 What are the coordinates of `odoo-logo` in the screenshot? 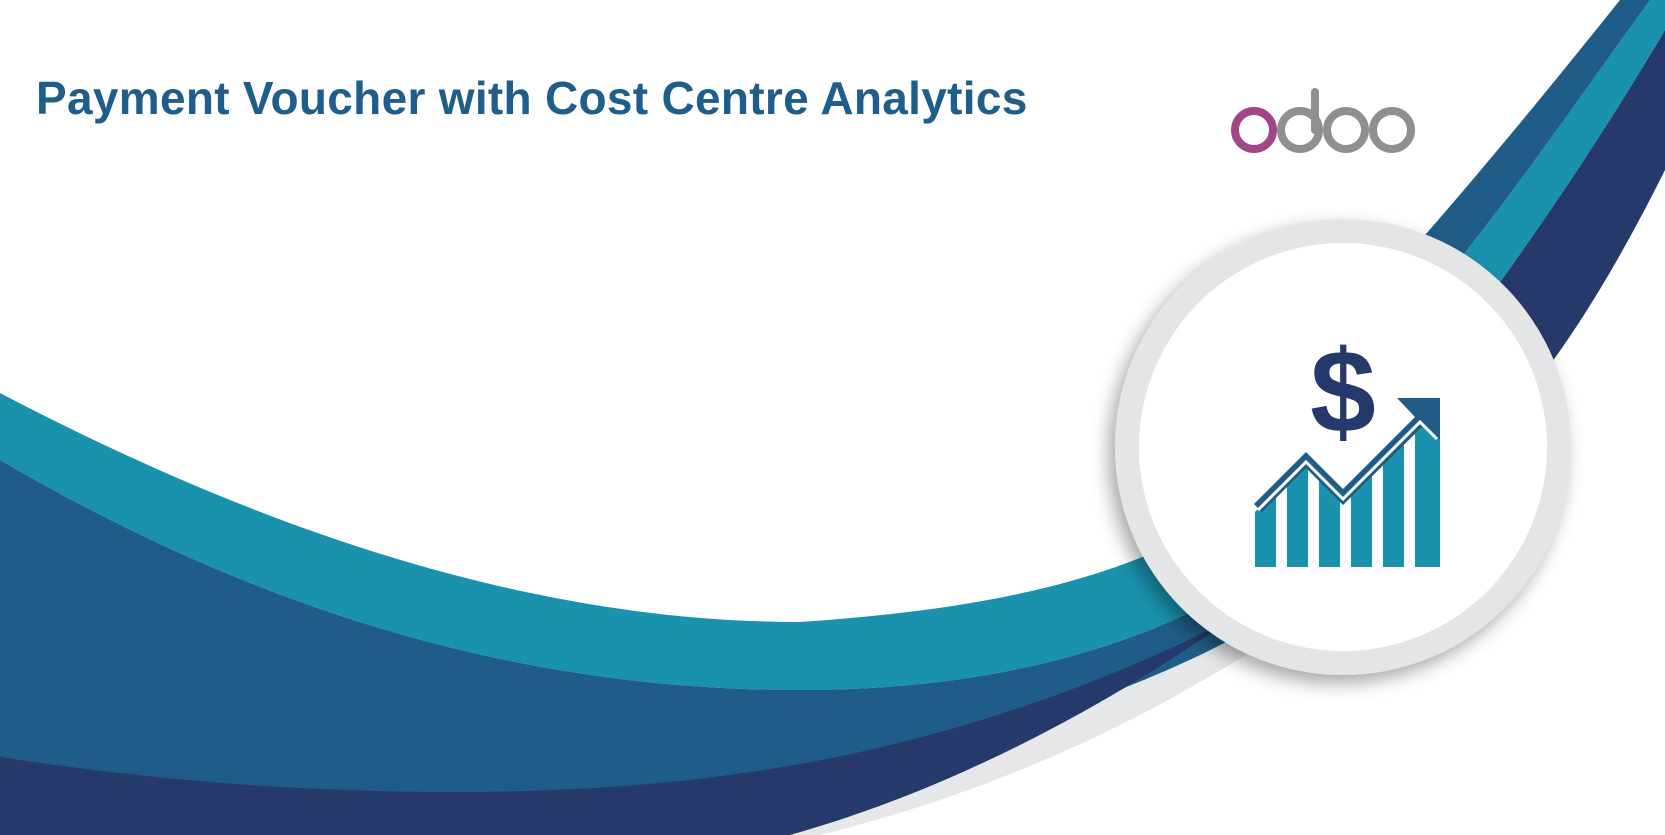 It's located at (1323, 120).